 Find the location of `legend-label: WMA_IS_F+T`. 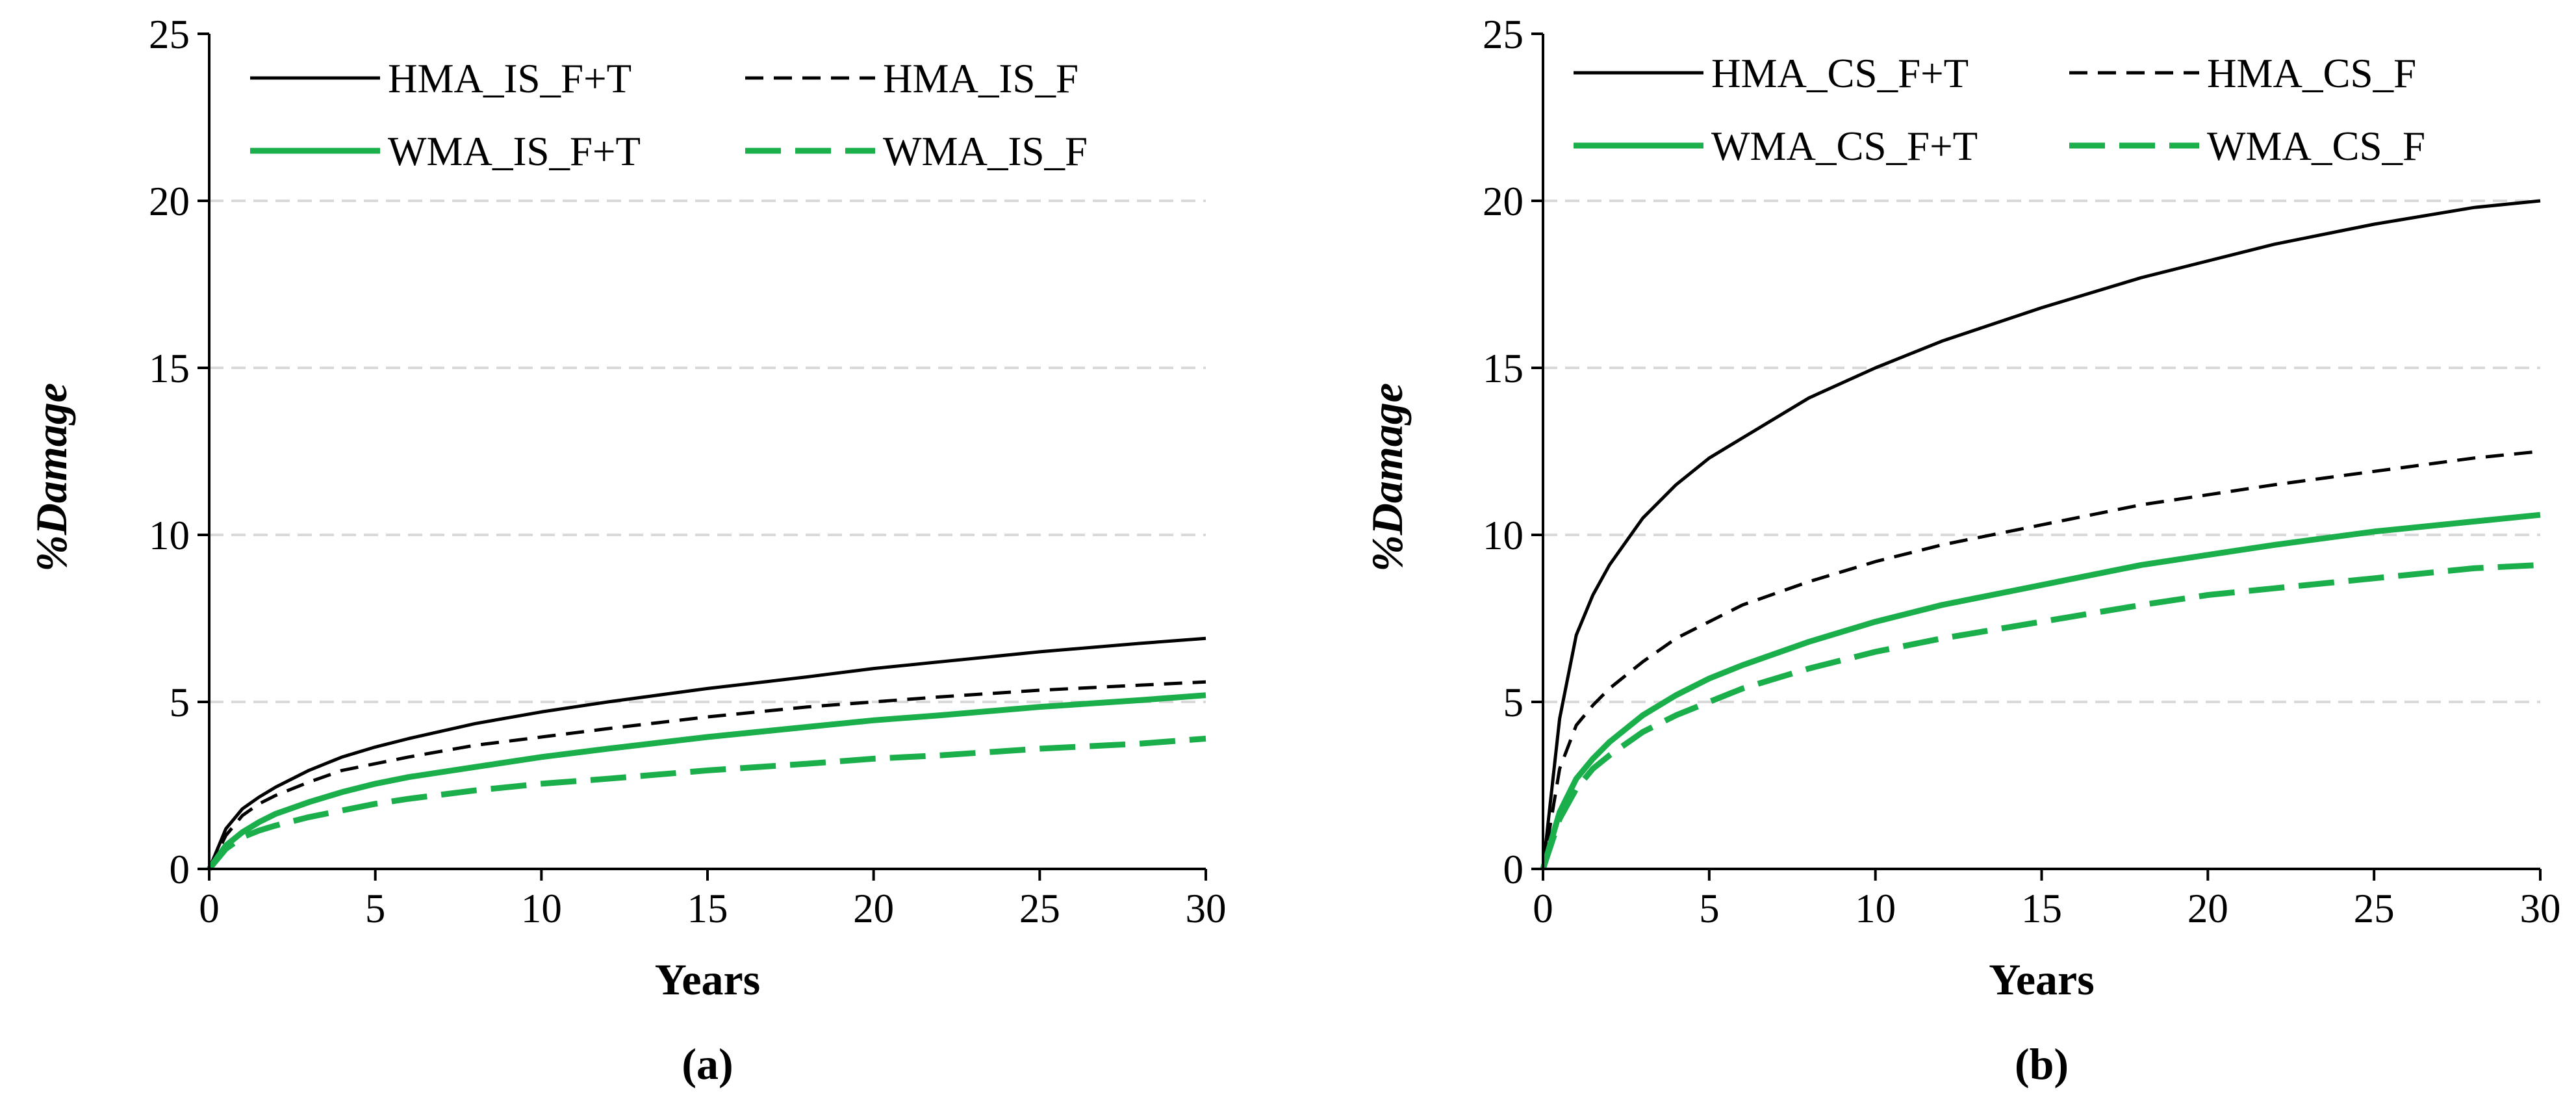

legend-label: WMA_IS_F+T is located at coordinates (514, 151).